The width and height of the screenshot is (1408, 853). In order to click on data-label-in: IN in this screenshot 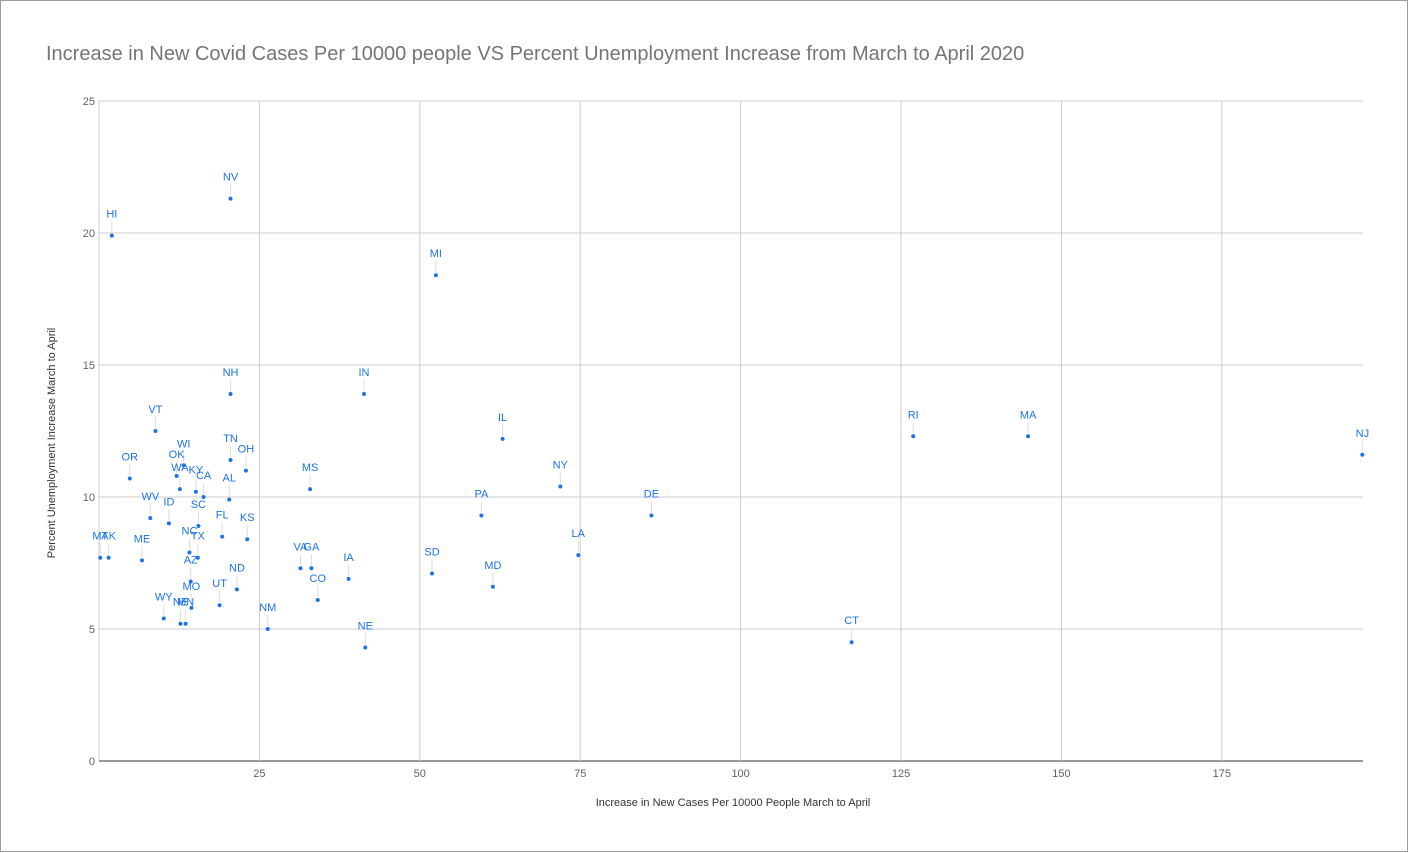, I will do `click(363, 373)`.